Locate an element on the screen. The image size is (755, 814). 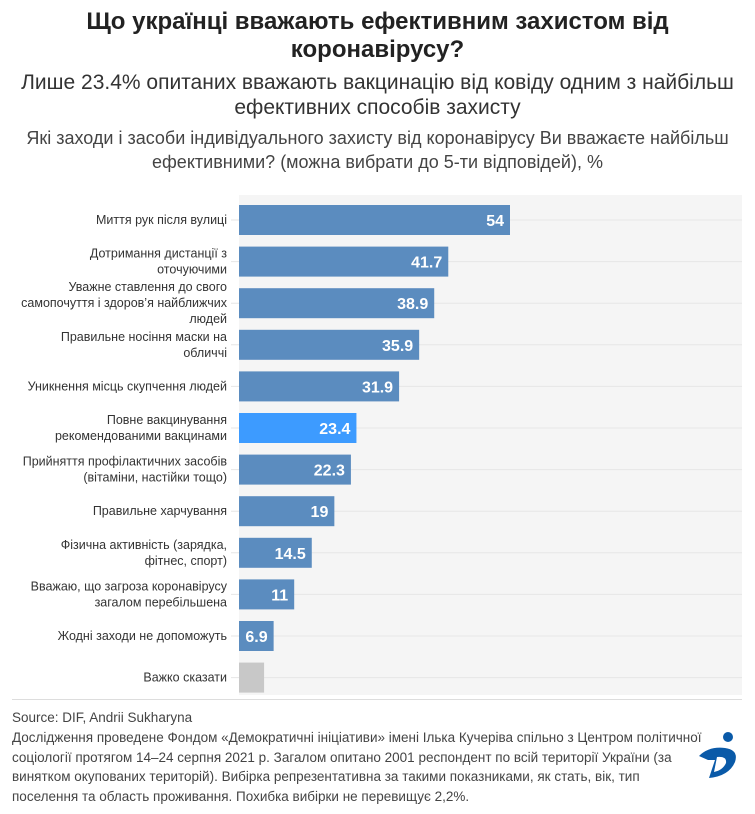
category-label-line: загалом перебільшена is located at coordinates (161, 602).